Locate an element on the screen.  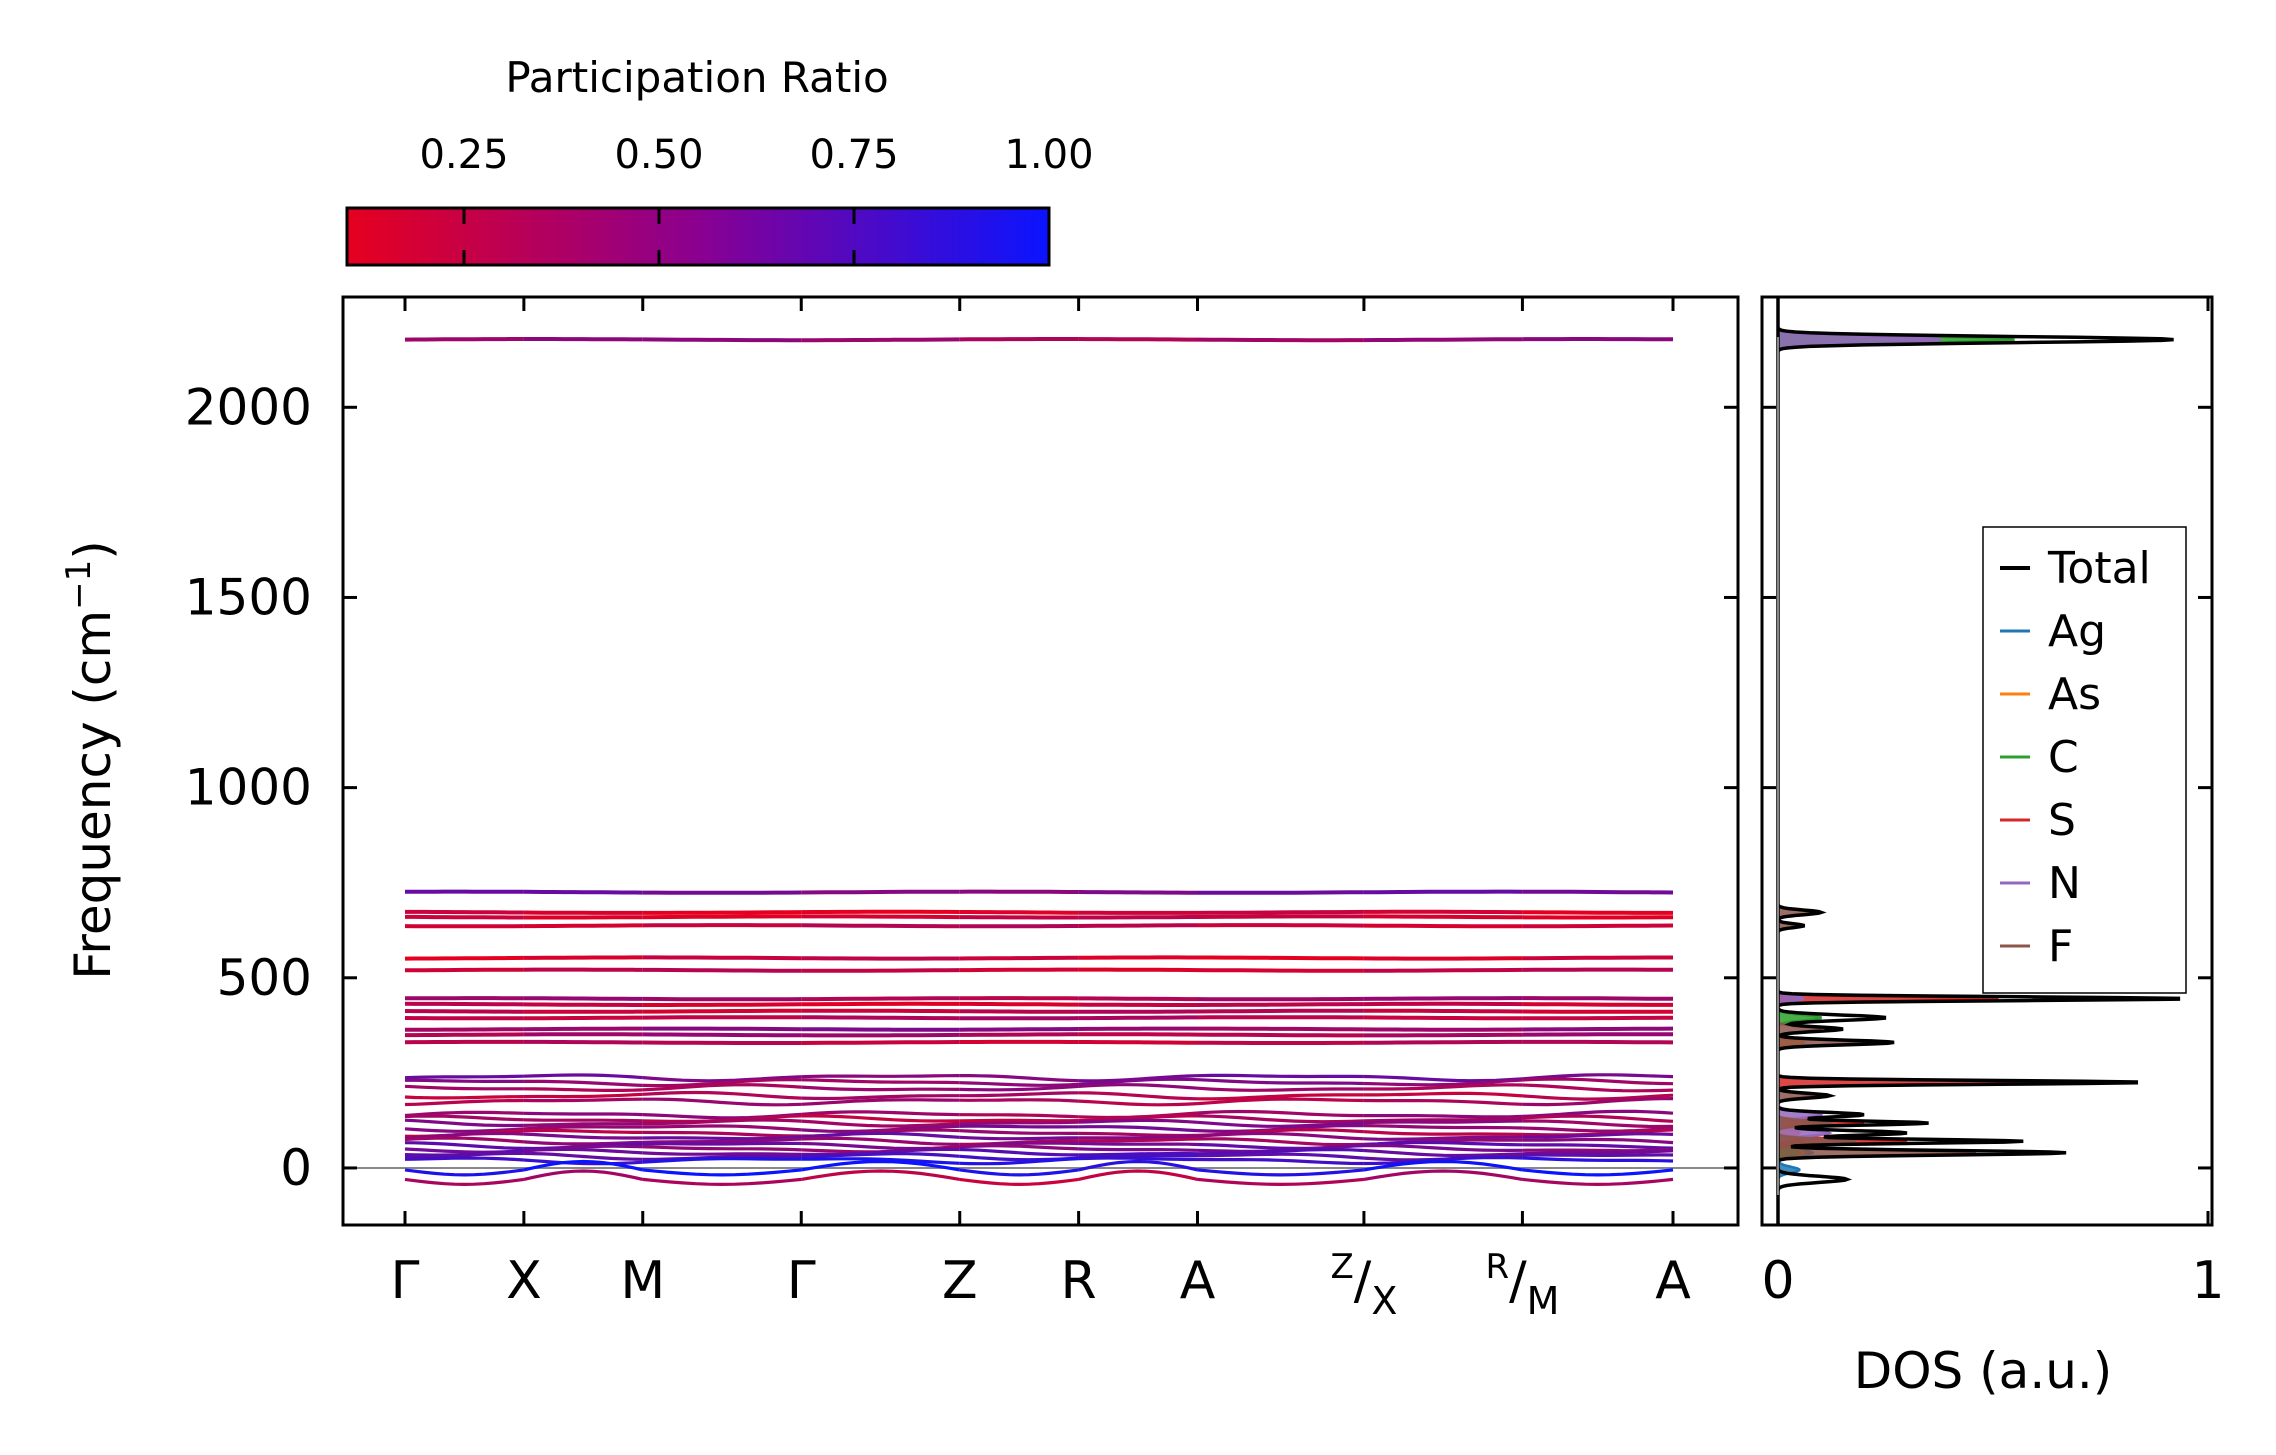
x-tick-label: A is located at coordinates (1673, 1281).